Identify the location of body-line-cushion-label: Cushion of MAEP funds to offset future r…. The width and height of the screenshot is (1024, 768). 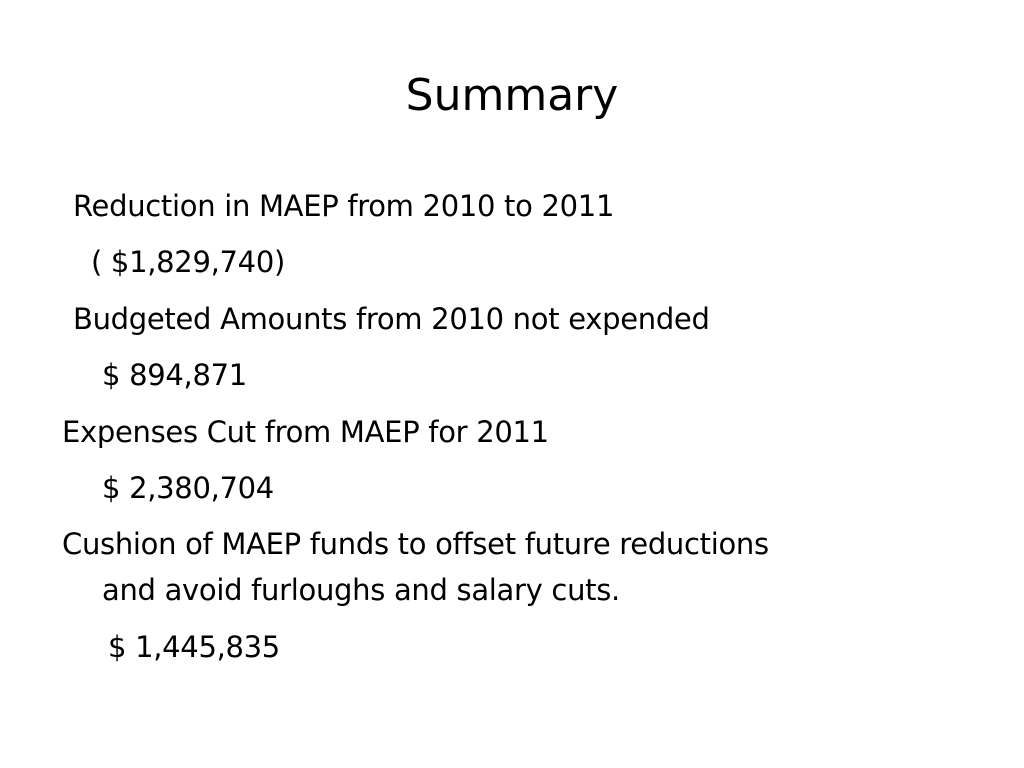
(415, 544).